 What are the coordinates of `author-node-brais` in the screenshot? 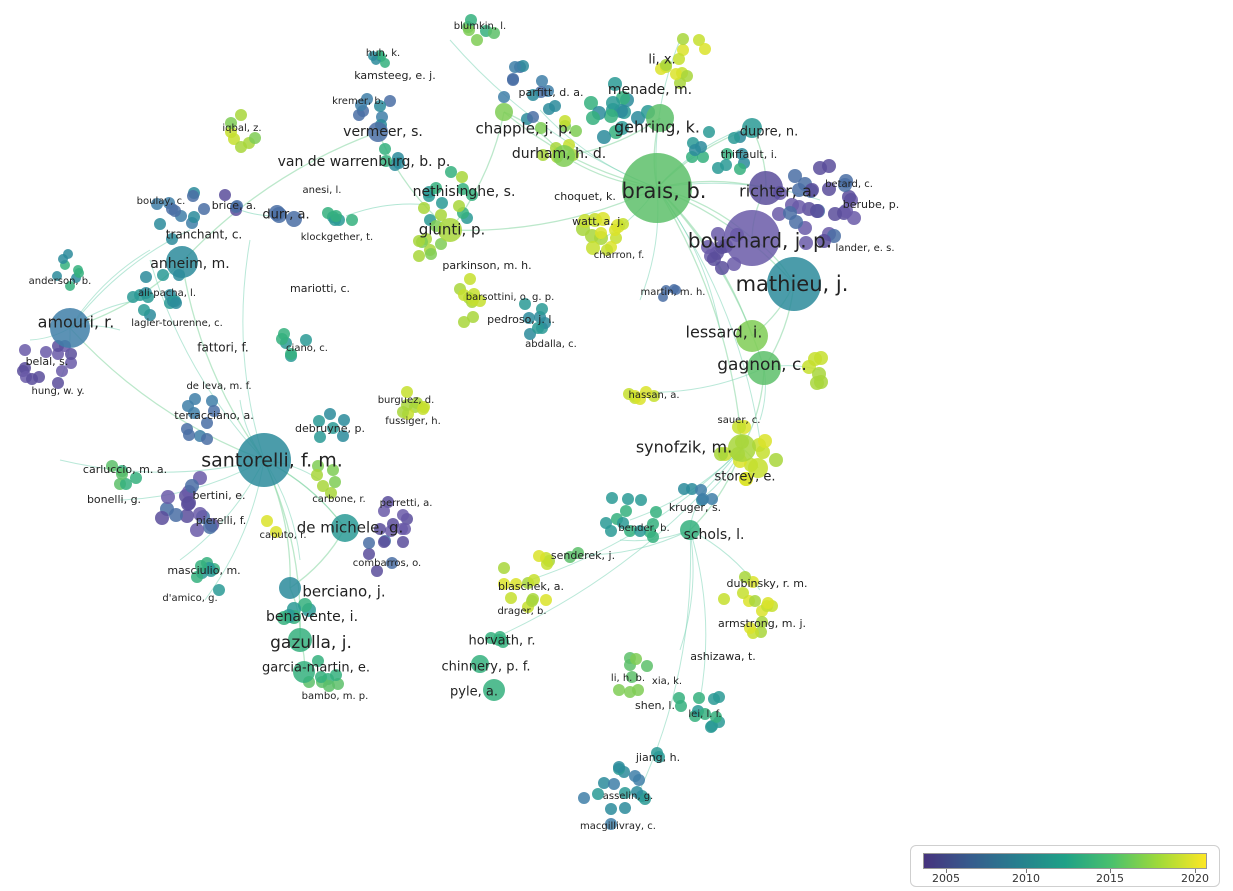 It's located at (657, 188).